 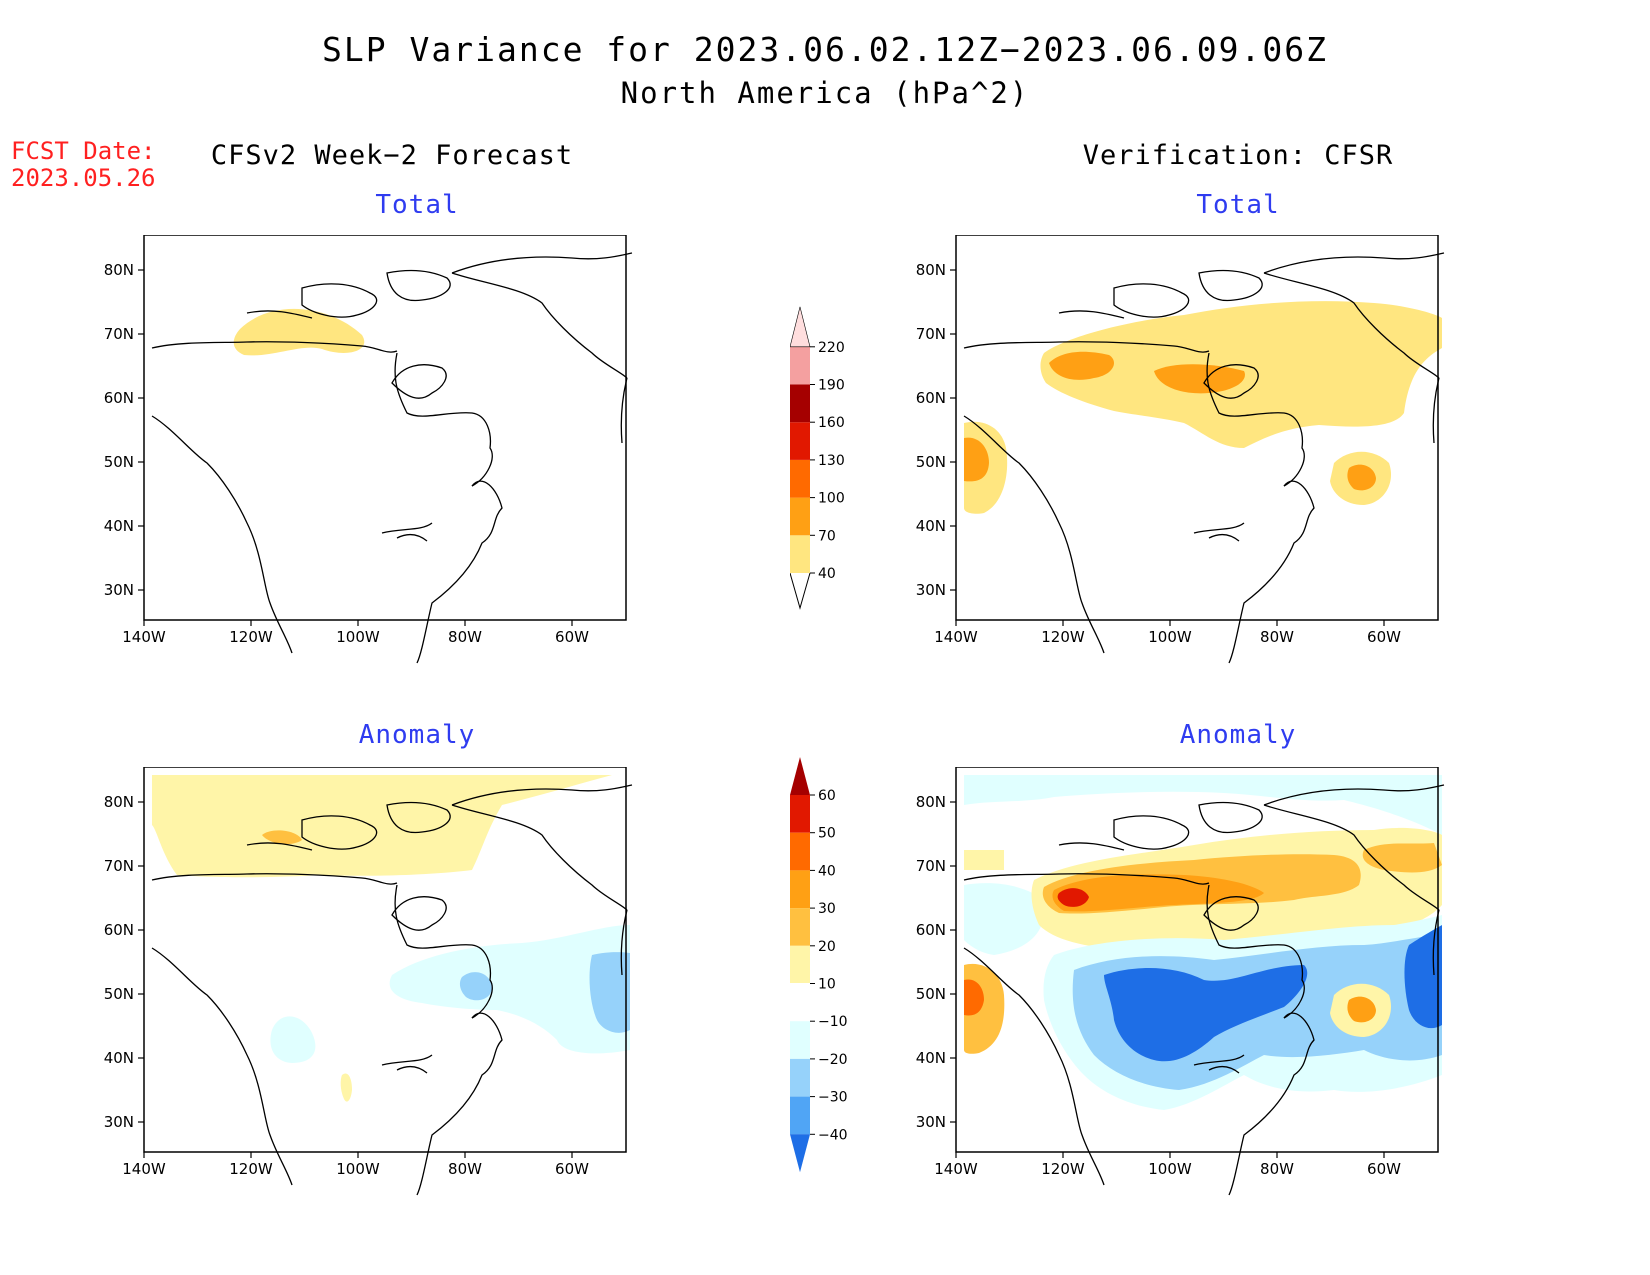 I want to click on anomaly-colorbar: 60 50 40 30 20 10 −10 −20 −30 −40, so click(x=819, y=965).